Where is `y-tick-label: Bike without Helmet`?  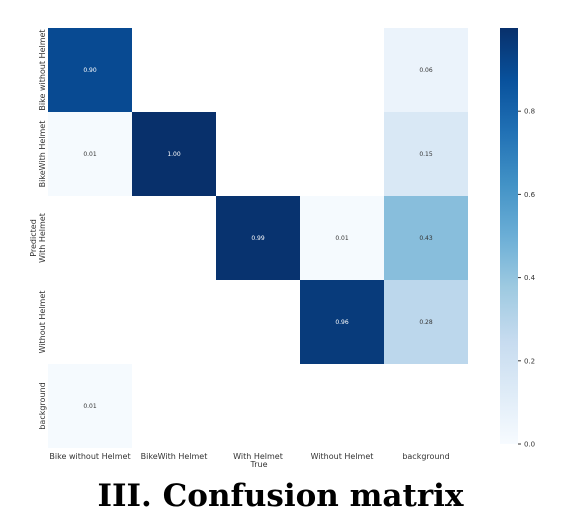 y-tick-label: Bike without Helmet is located at coordinates (42, 69).